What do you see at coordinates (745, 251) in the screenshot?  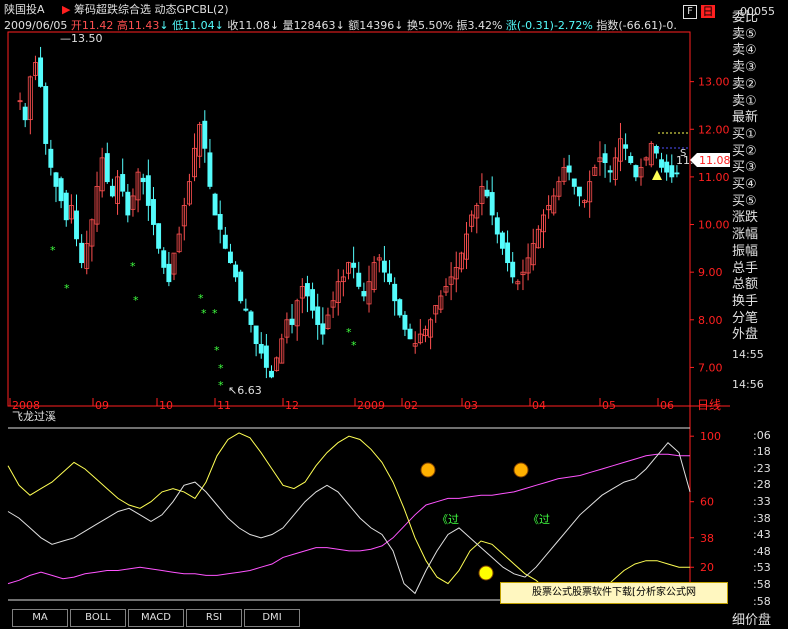 I see `sidebar-item: 振幅` at bounding box center [745, 251].